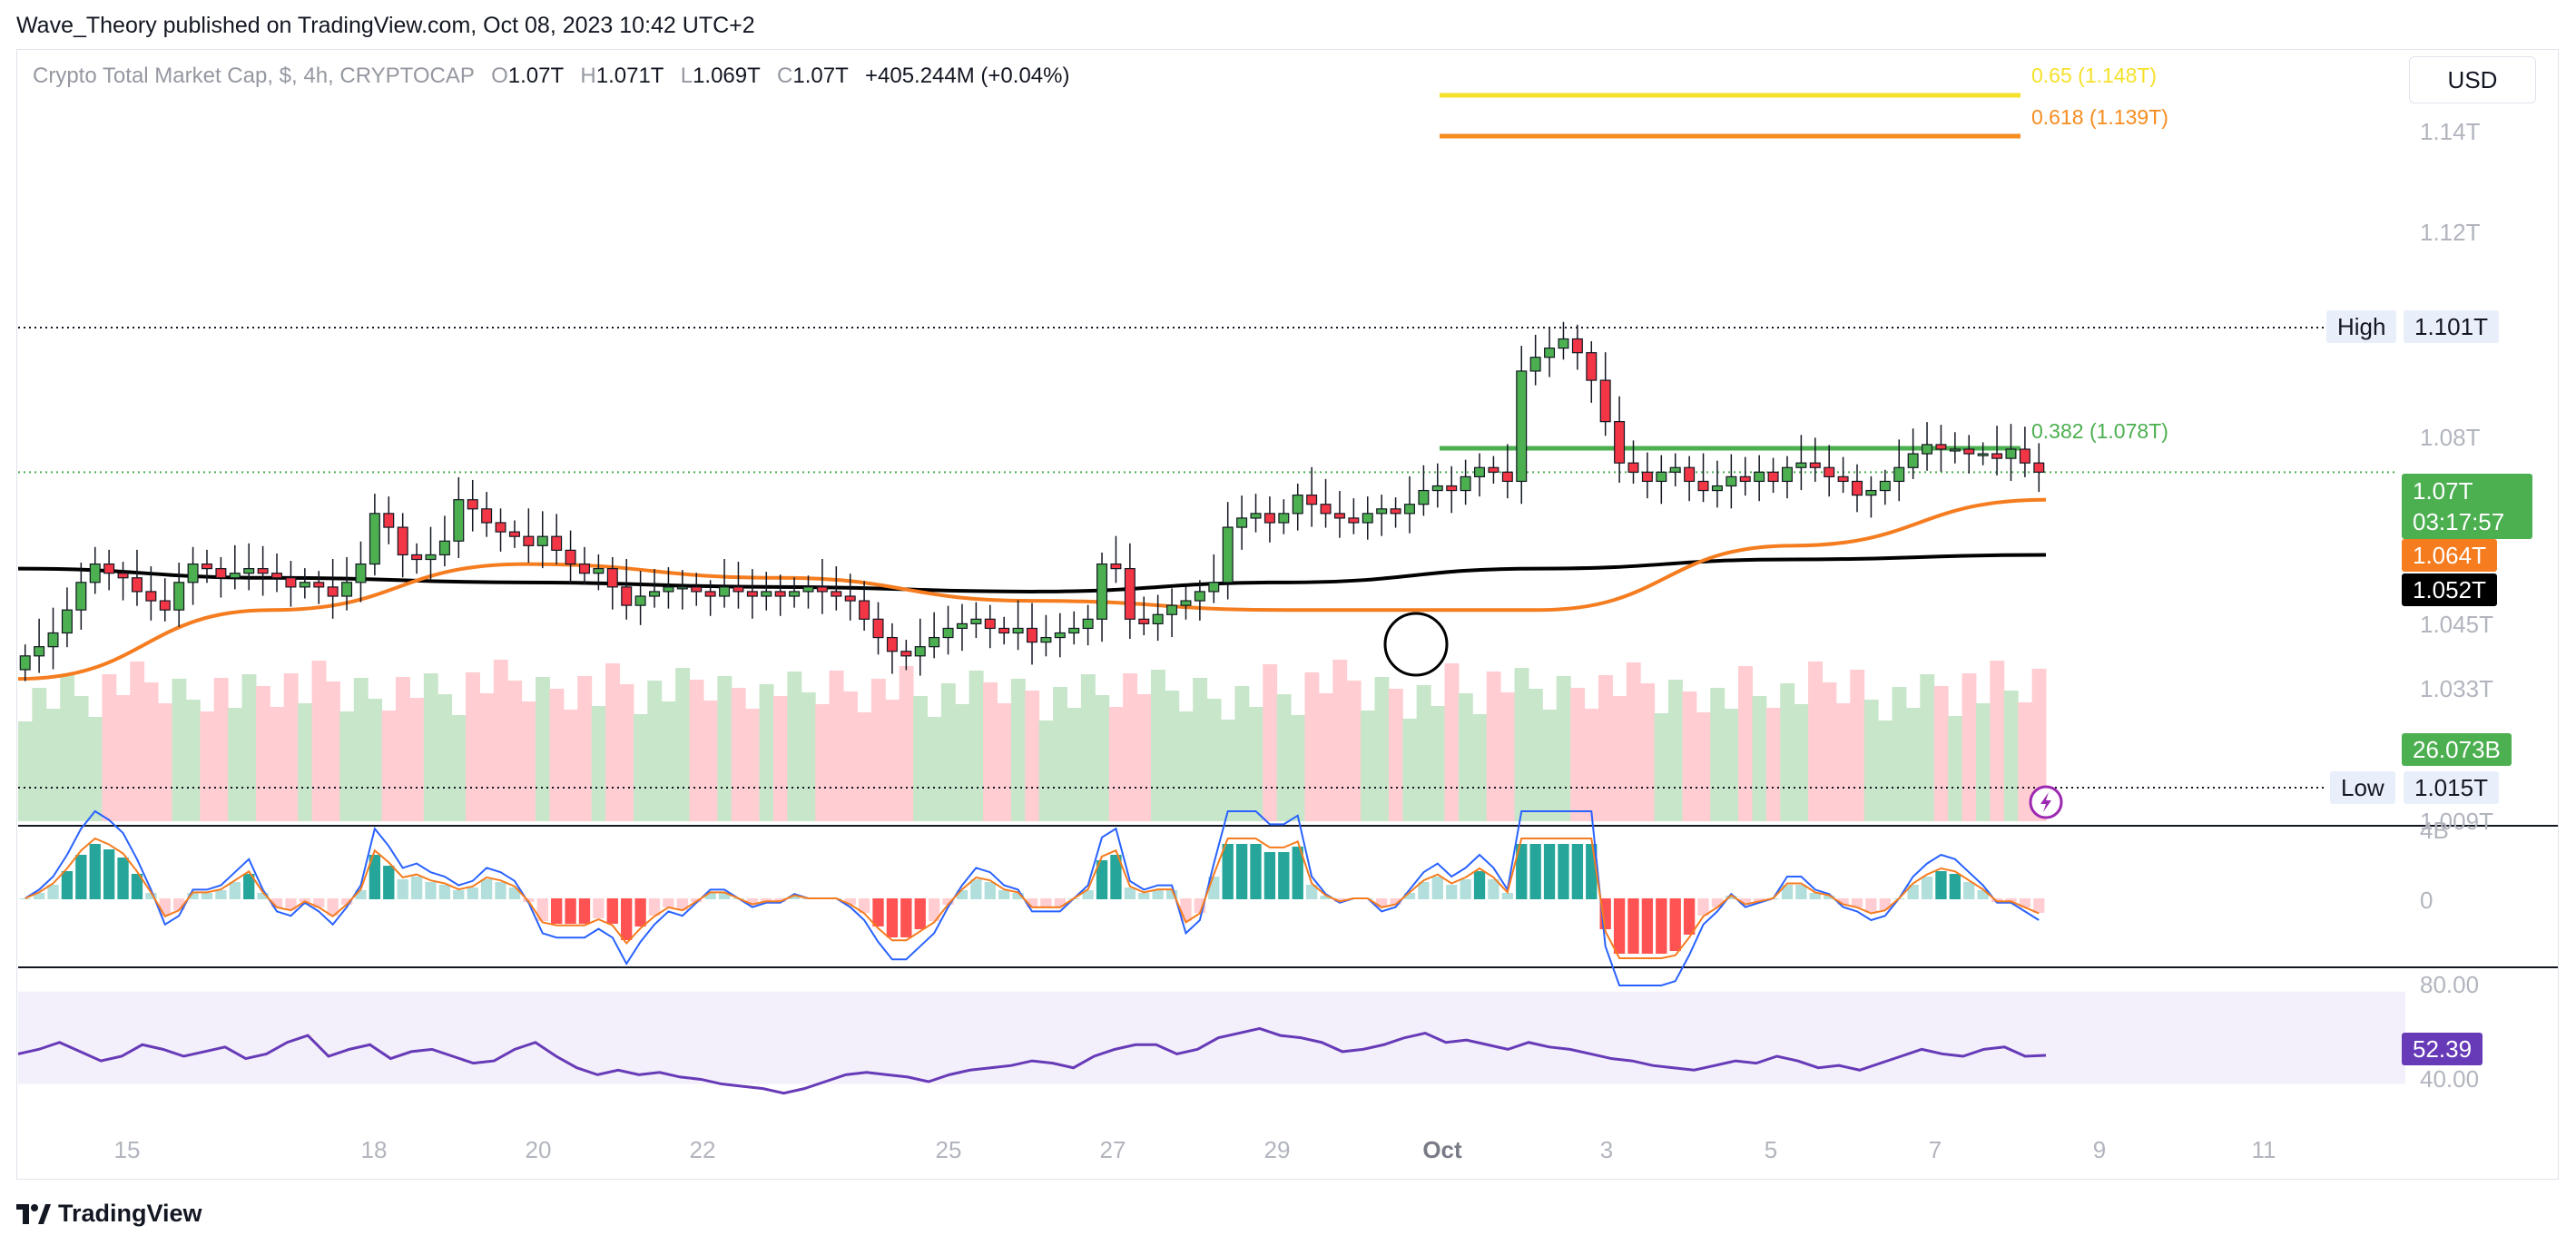 This screenshot has width=2576, height=1245. What do you see at coordinates (588, 76) in the screenshot?
I see `legend-h-label: H` at bounding box center [588, 76].